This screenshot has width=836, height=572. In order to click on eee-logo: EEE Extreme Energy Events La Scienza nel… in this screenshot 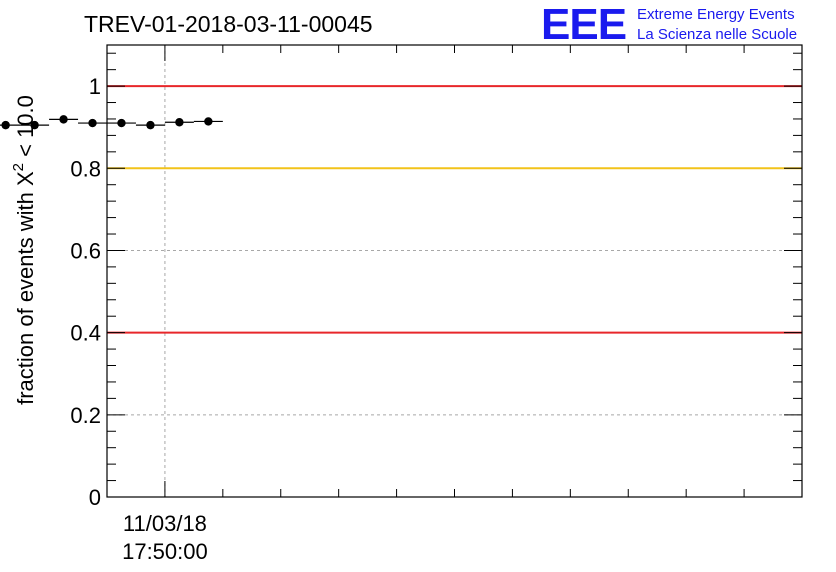, I will do `click(669, 24)`.